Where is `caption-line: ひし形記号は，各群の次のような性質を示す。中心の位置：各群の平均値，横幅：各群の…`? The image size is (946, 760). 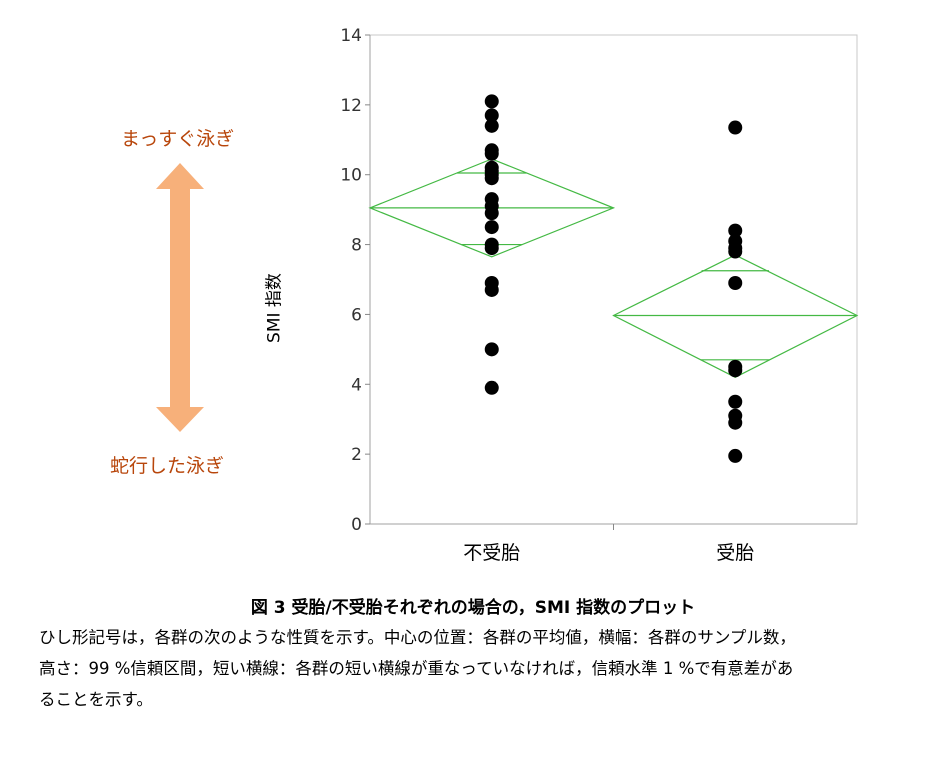 caption-line: ひし形記号は，各群の次のような性質を示す。中心の位置：各群の平均値，横幅：各群の… is located at coordinates (417, 637).